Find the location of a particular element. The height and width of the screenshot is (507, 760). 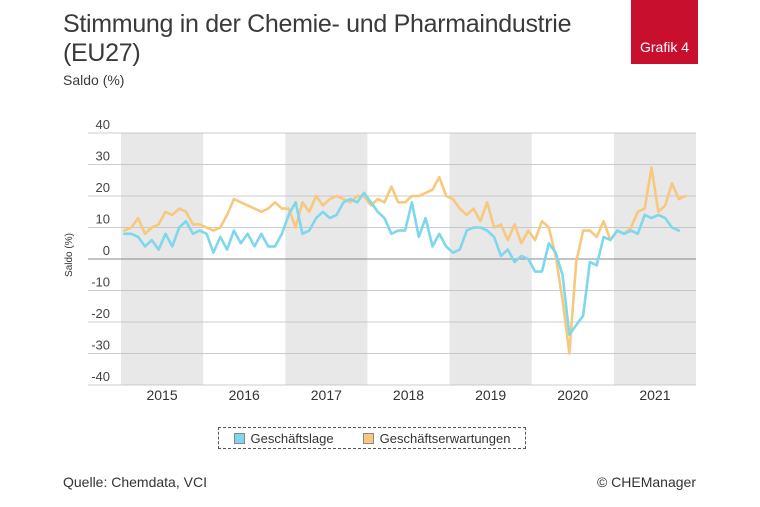

figure-badge-label: Grafik 4 is located at coordinates (664, 47).